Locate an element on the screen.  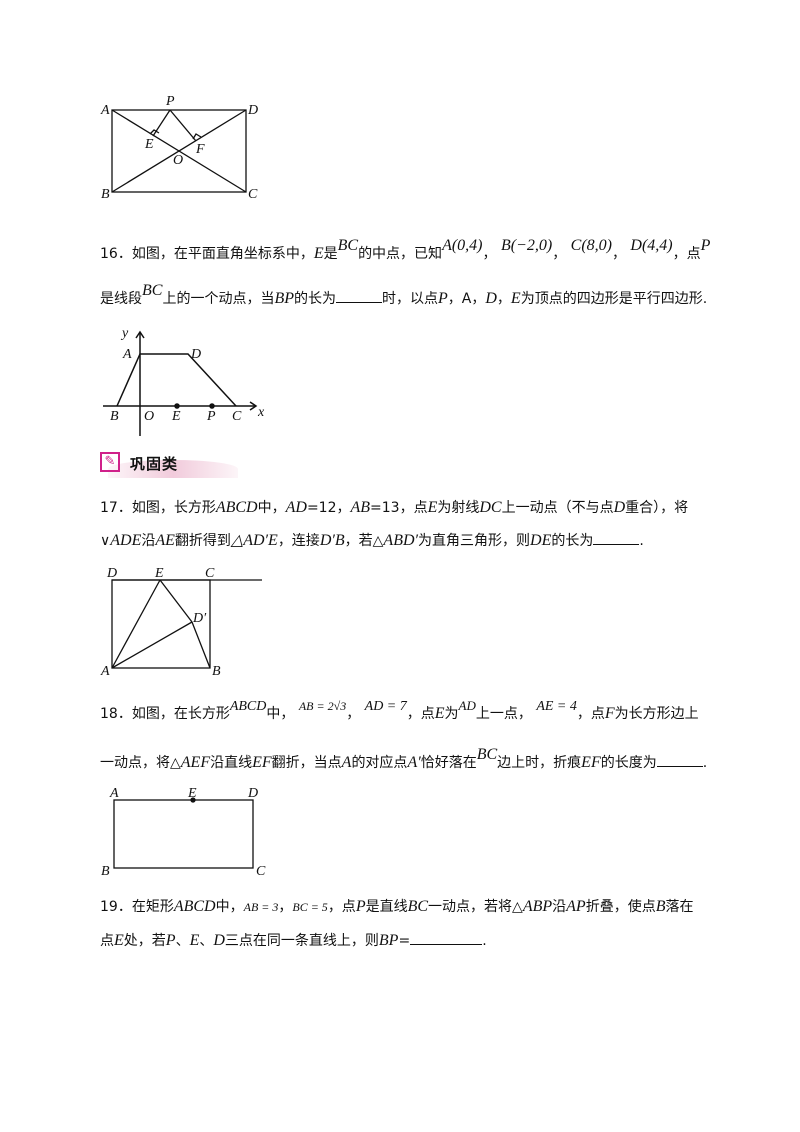
figure-rectangle-e is located at coordinates (183, 833).